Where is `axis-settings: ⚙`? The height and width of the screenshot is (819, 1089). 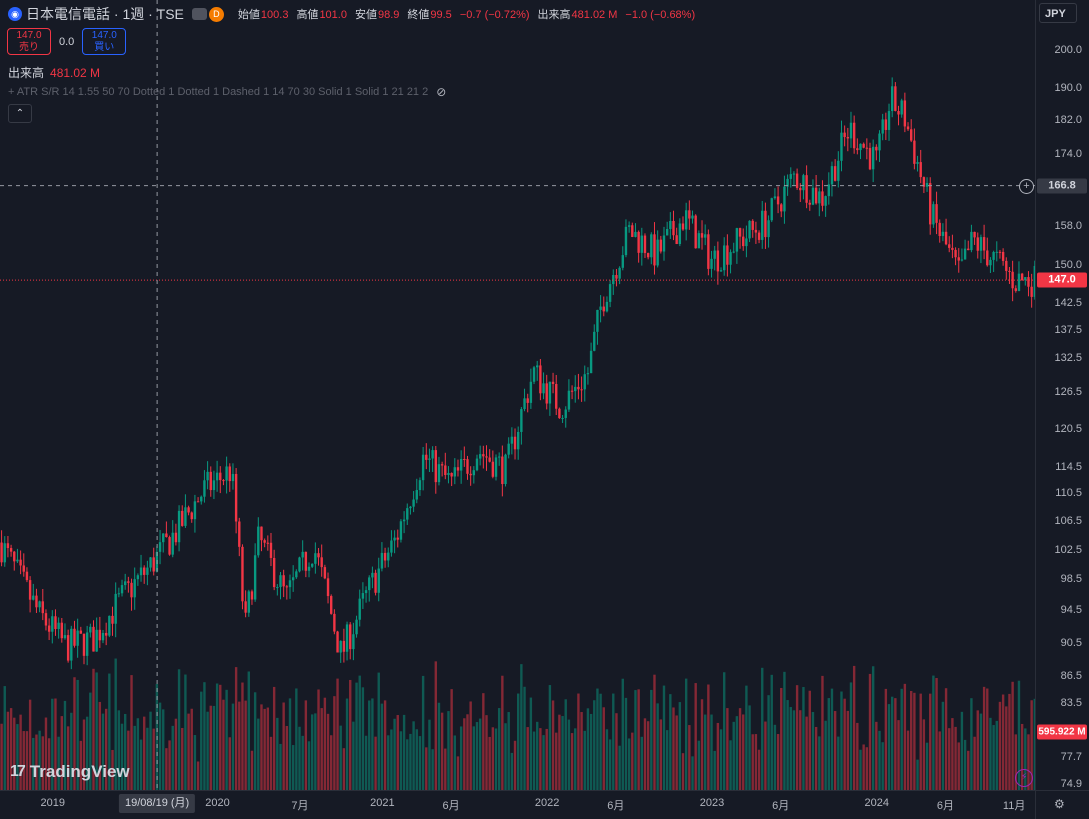 axis-settings: ⚙ is located at coordinates (1062, 804).